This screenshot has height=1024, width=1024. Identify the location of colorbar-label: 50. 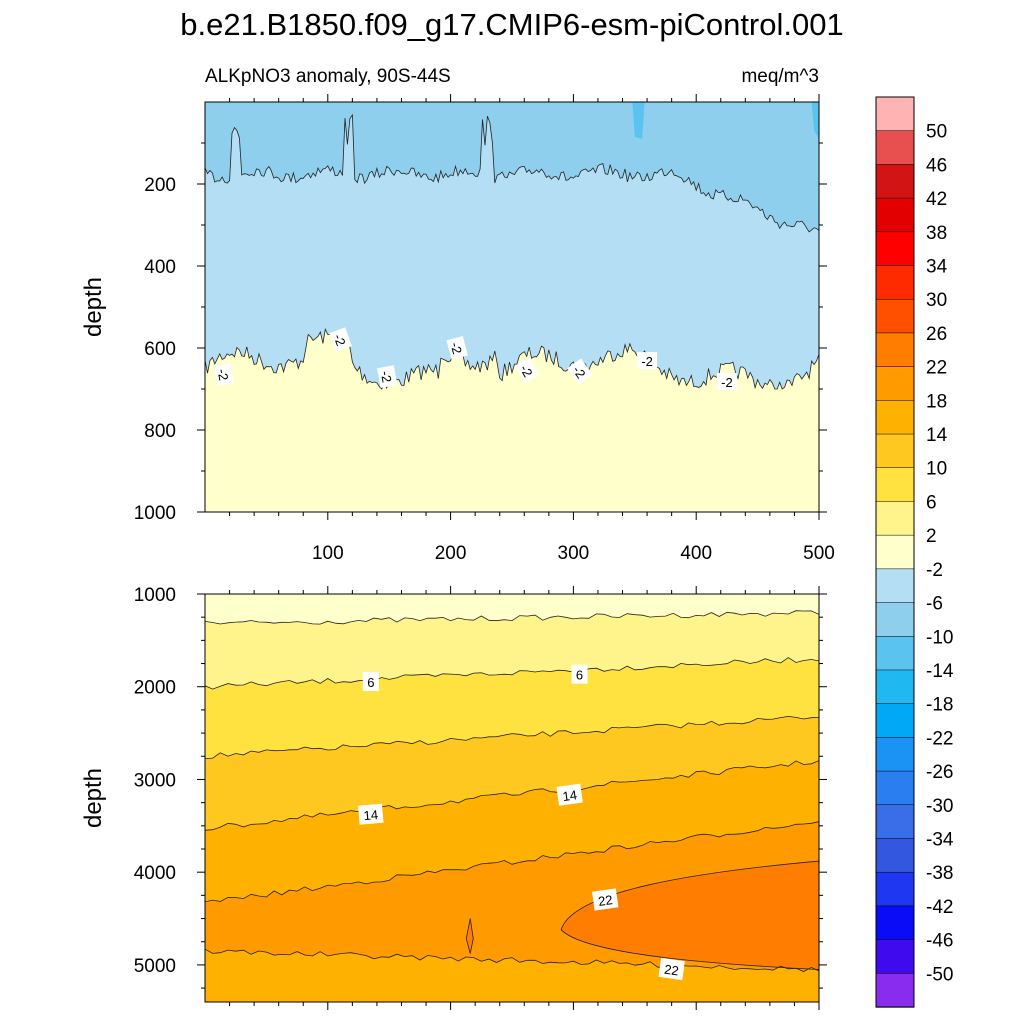
(936, 132).